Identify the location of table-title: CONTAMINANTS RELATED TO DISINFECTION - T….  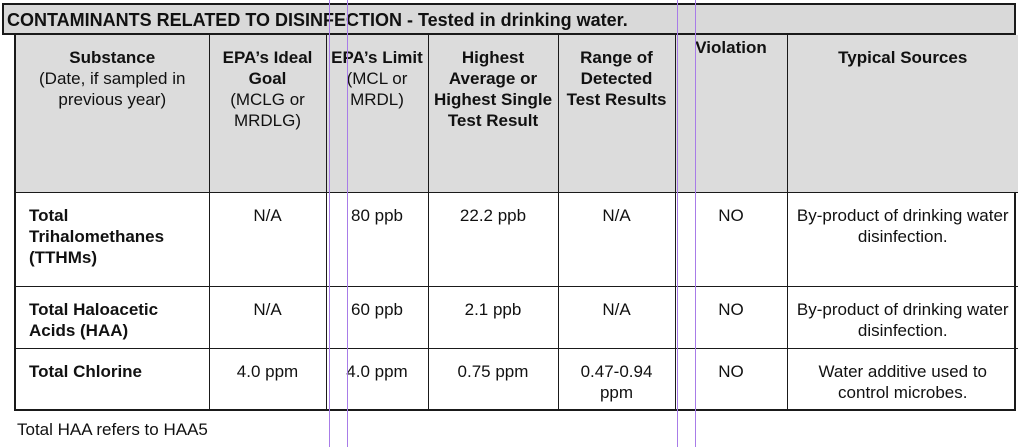
(509, 19).